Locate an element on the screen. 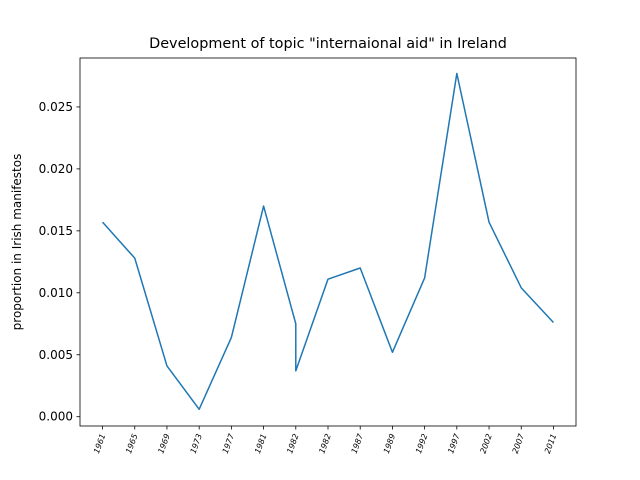  y-tick-label: 0.010 is located at coordinates (56, 293).